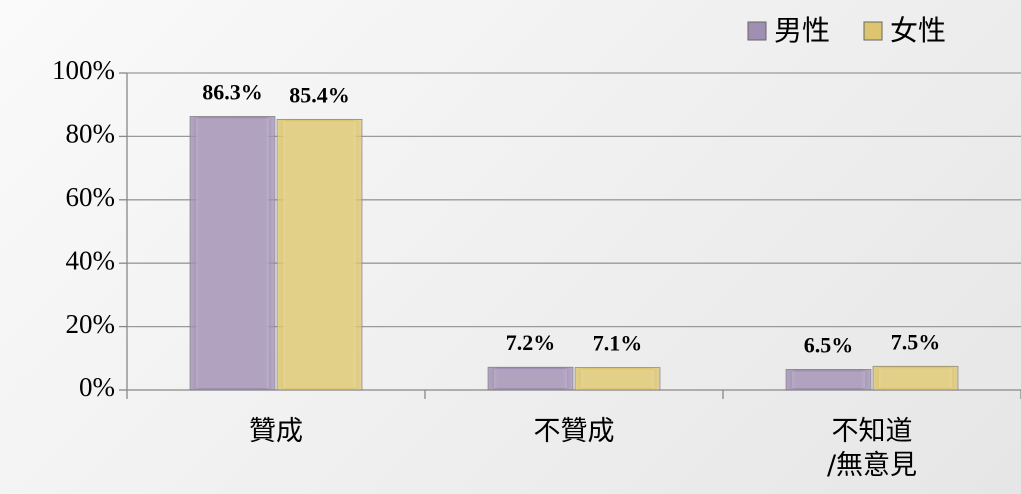 Image resolution: width=1021 pixels, height=494 pixels. Describe the element at coordinates (916, 341) in the screenshot. I see `data-label: 7.5%` at that location.